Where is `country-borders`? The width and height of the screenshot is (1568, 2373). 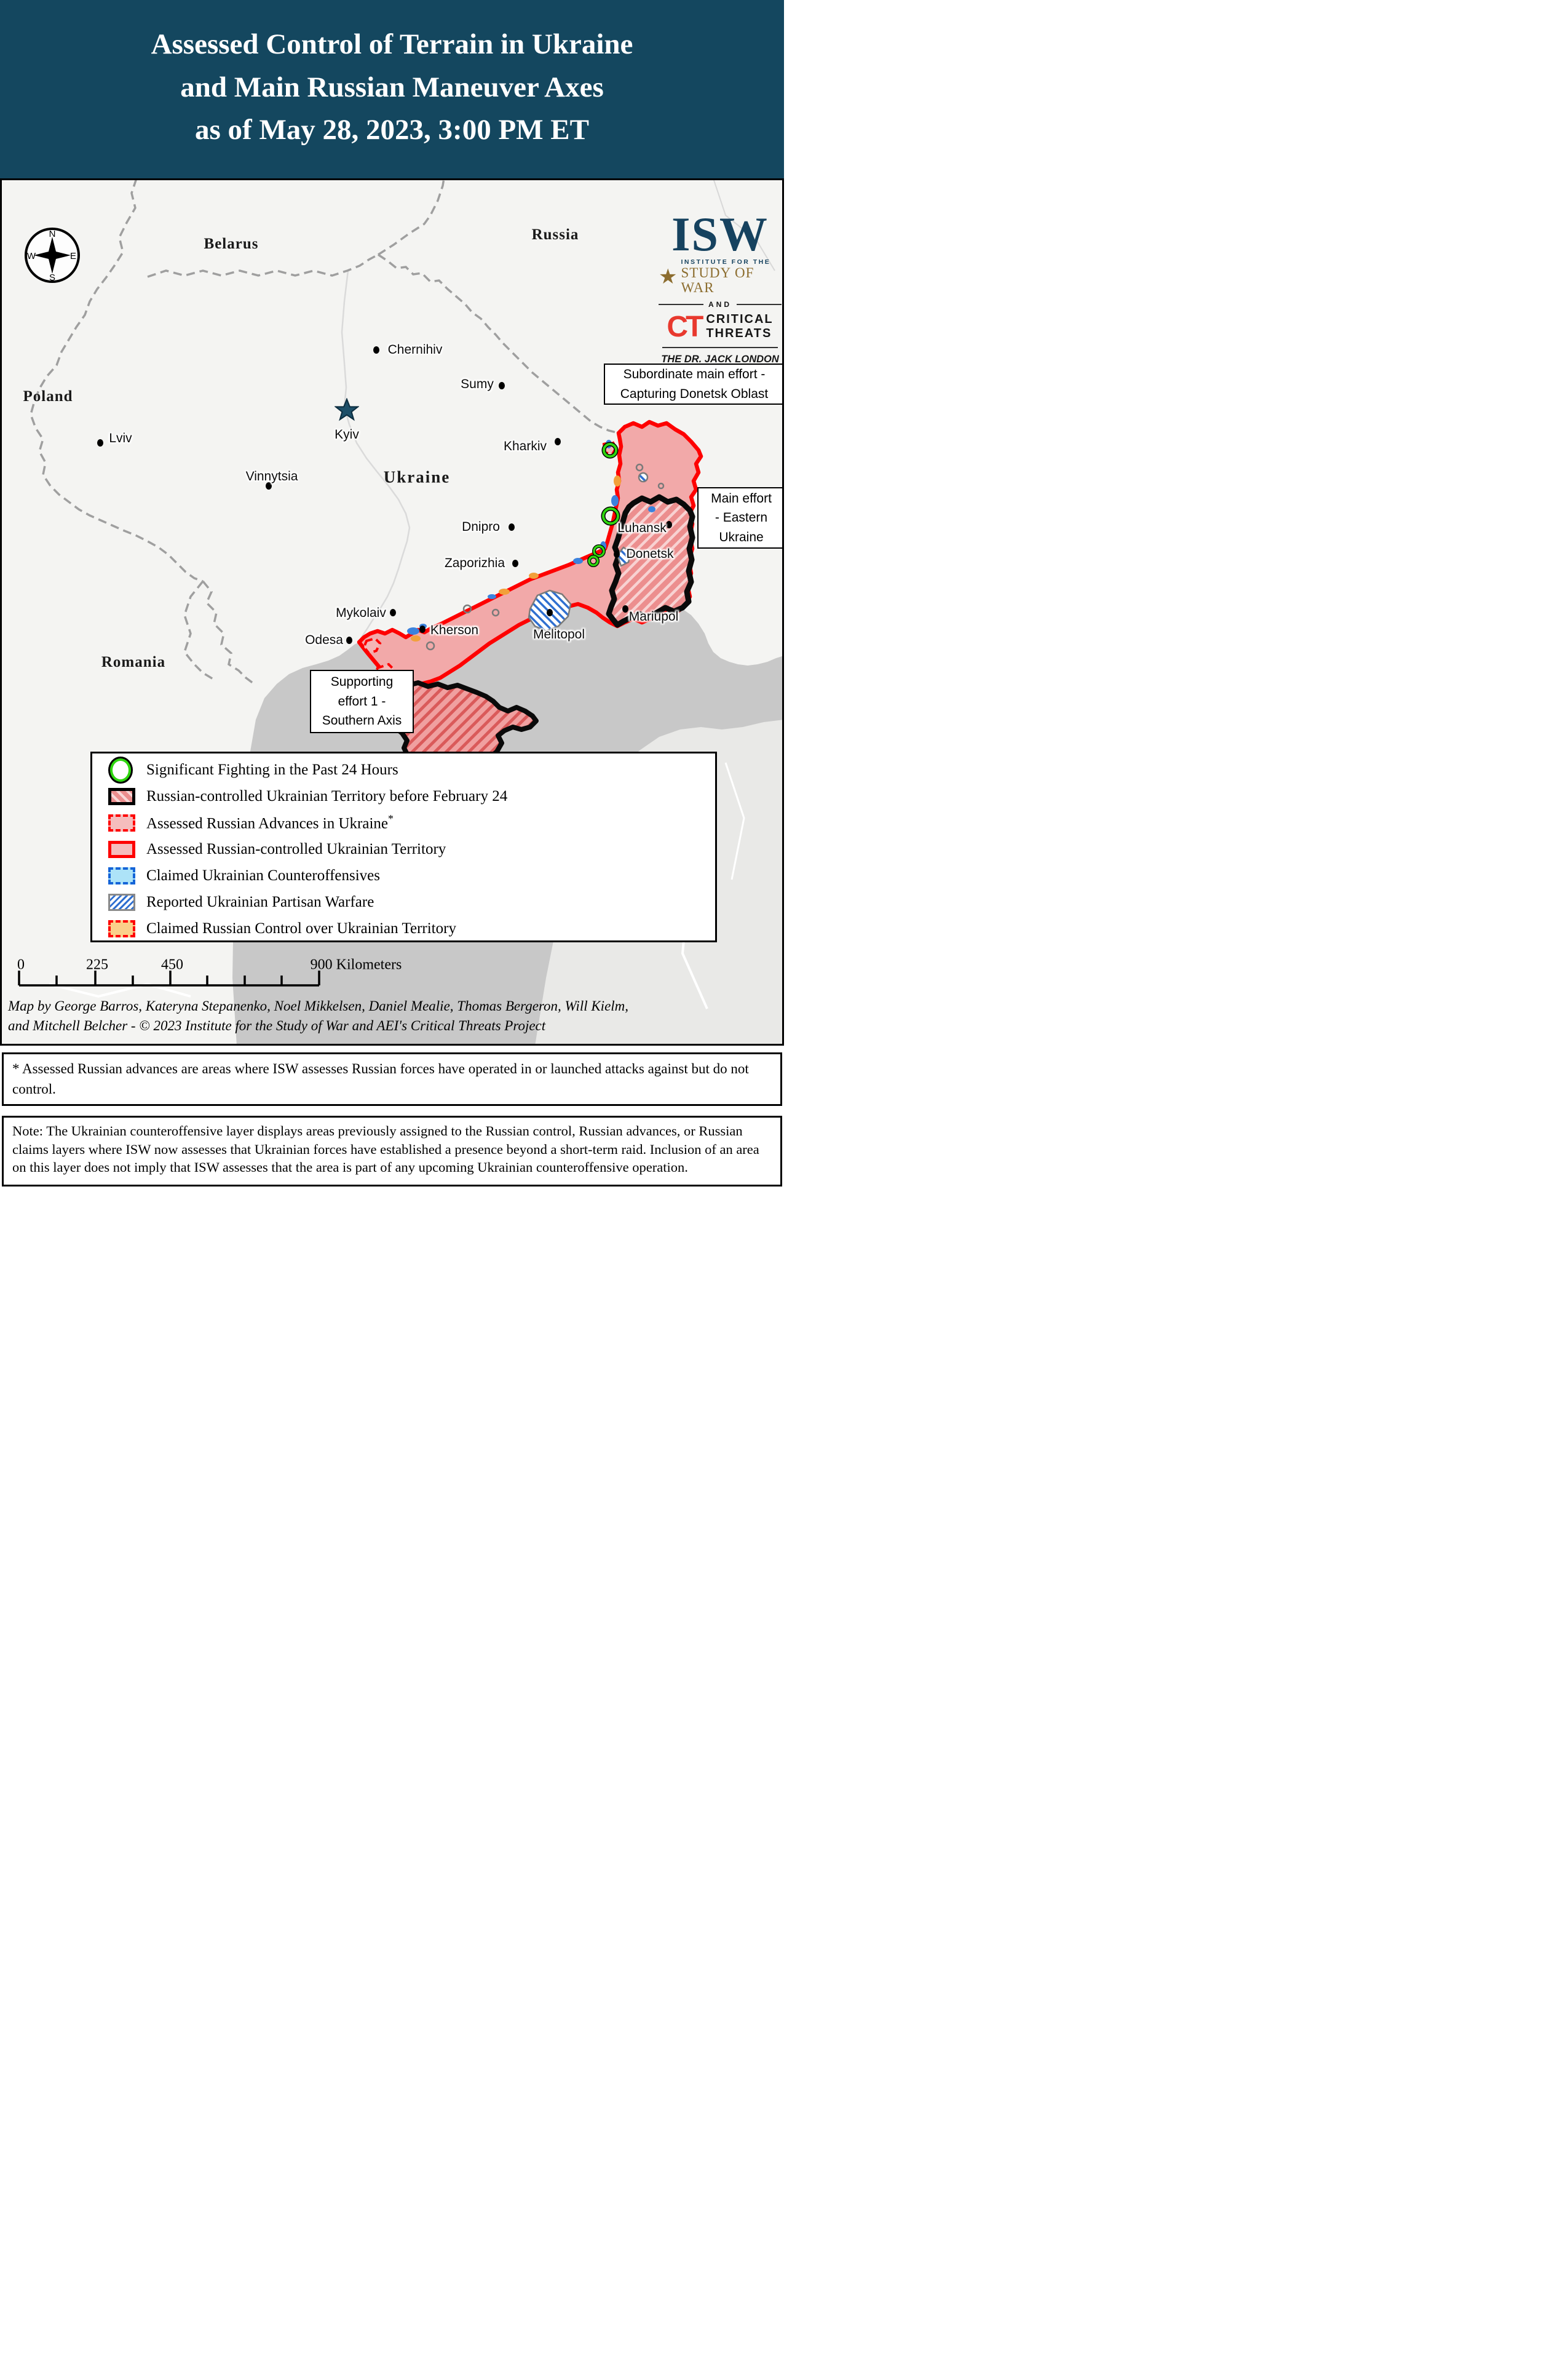 country-borders is located at coordinates (324, 433).